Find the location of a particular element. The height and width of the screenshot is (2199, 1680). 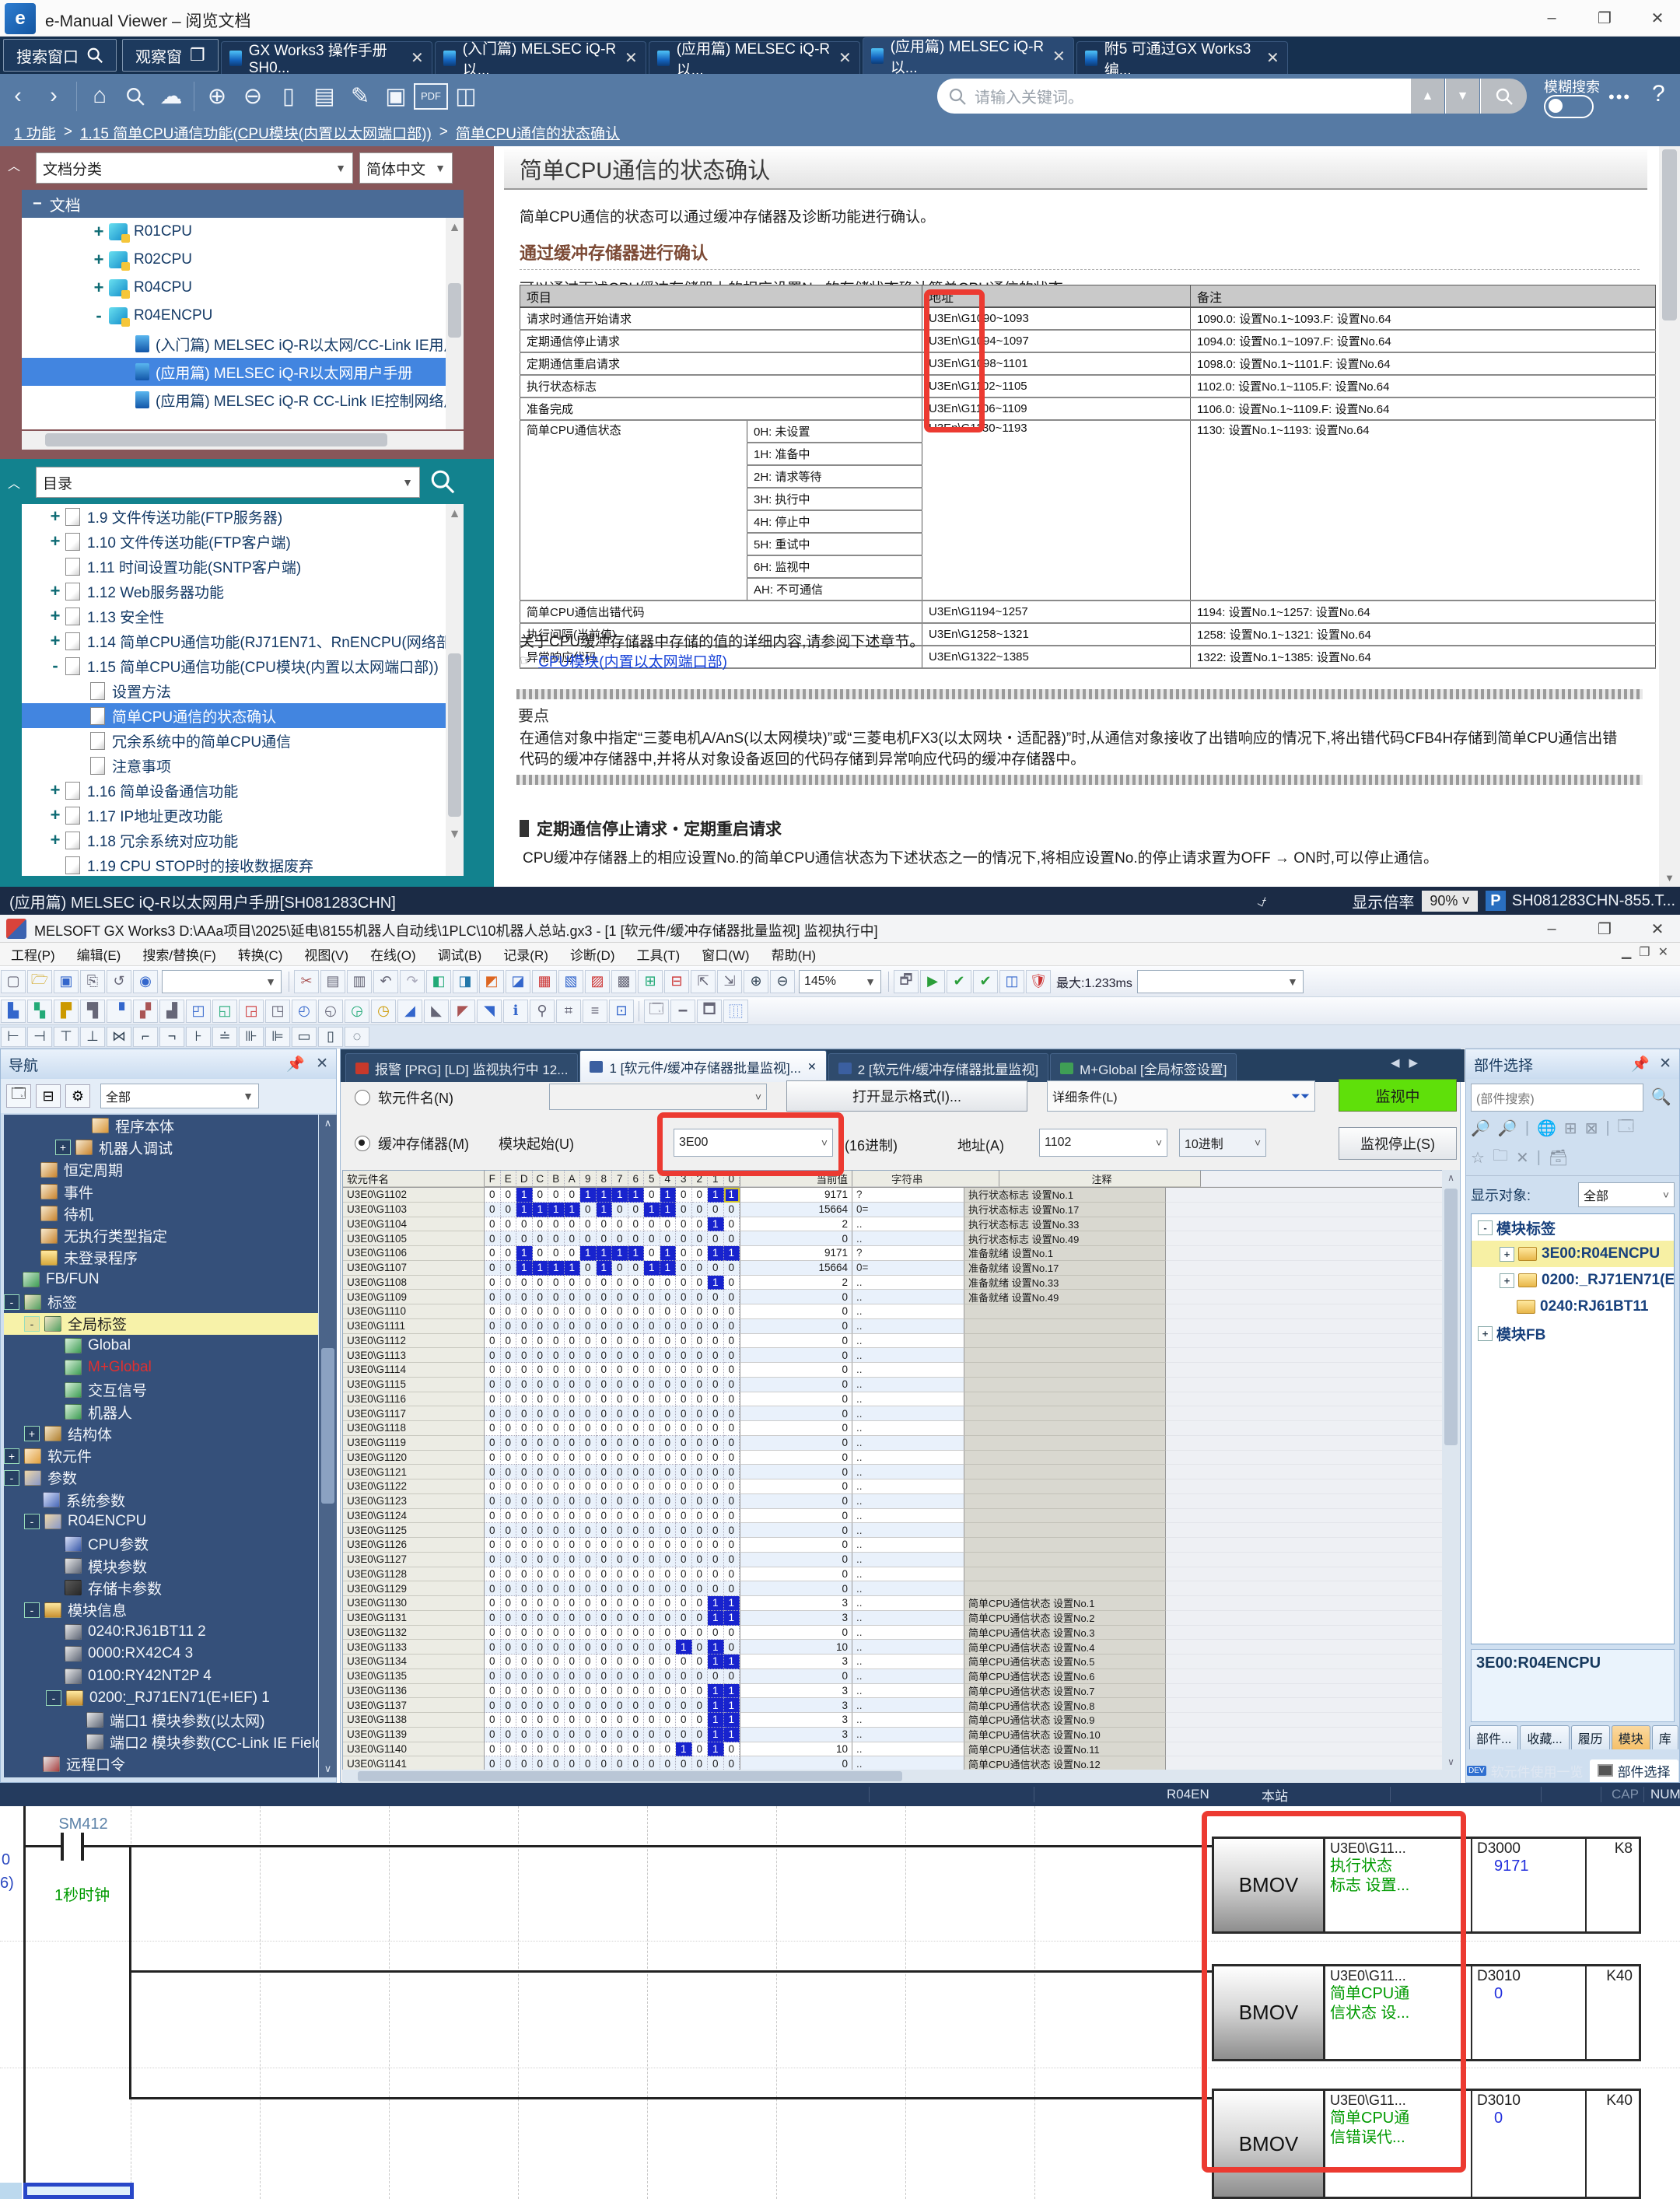

nav-tree-item: + 结构体 is located at coordinates (161, 1433).